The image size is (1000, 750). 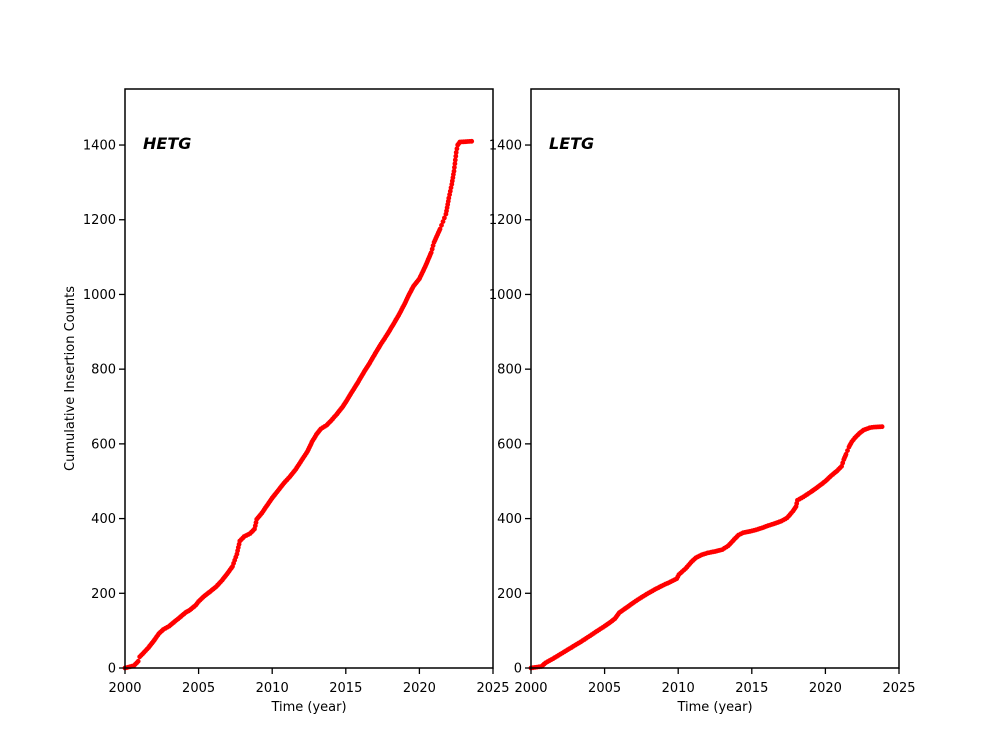 I want to click on y-axis-label: Cumulative Insertion Counts, so click(x=70, y=378).